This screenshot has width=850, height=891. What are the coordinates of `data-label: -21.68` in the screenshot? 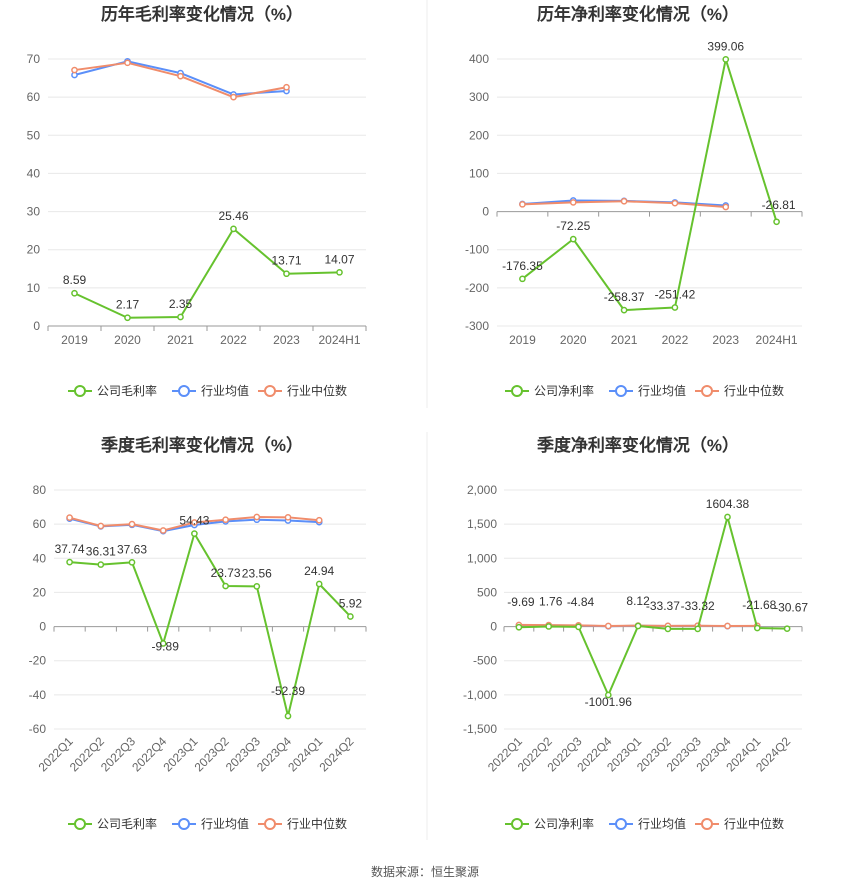 It's located at (759, 605).